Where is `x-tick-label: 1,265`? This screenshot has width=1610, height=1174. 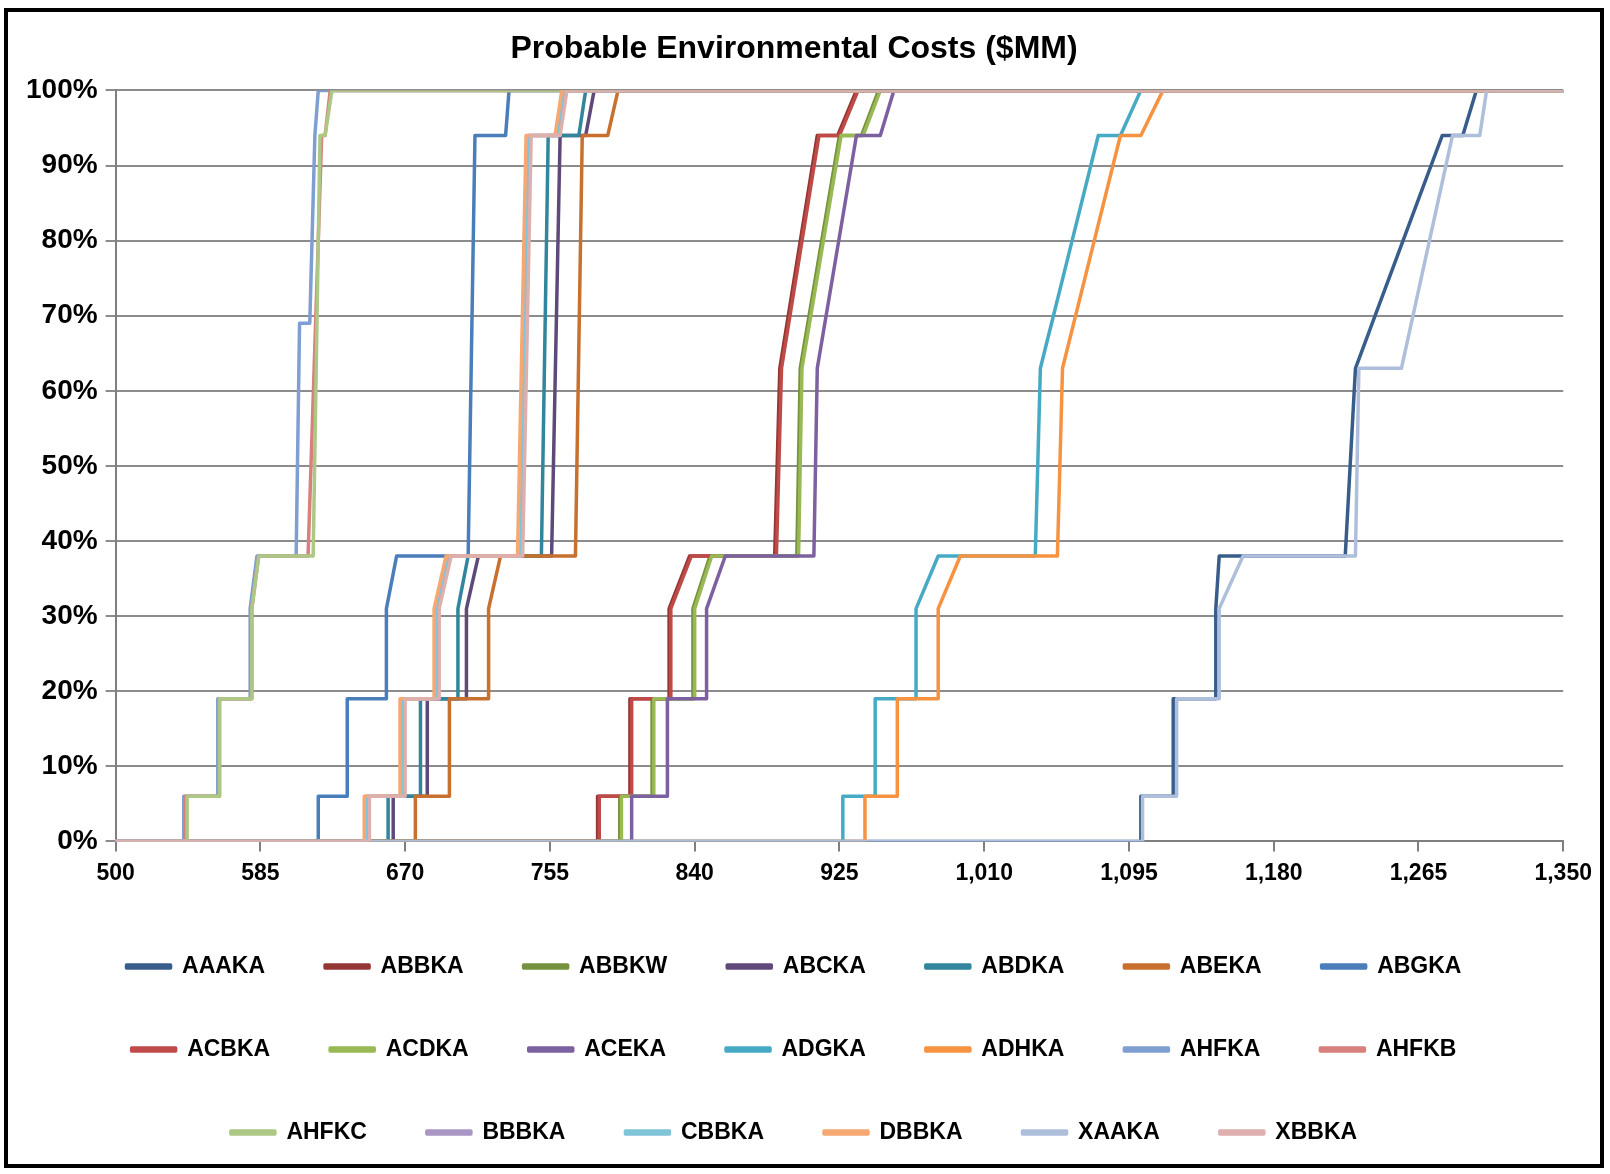
x-tick-label: 1,265 is located at coordinates (1418, 871).